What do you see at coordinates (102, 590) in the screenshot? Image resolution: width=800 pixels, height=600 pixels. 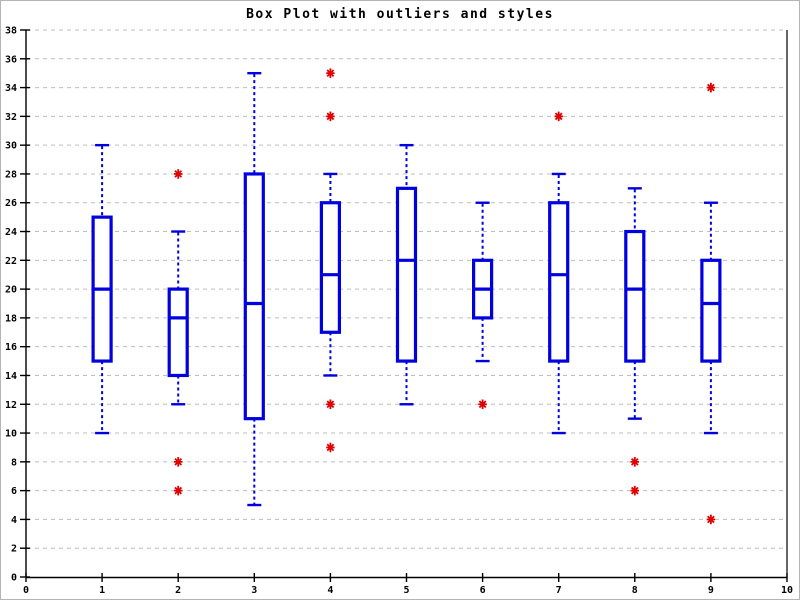 I see `x-tick-label-1: 1` at bounding box center [102, 590].